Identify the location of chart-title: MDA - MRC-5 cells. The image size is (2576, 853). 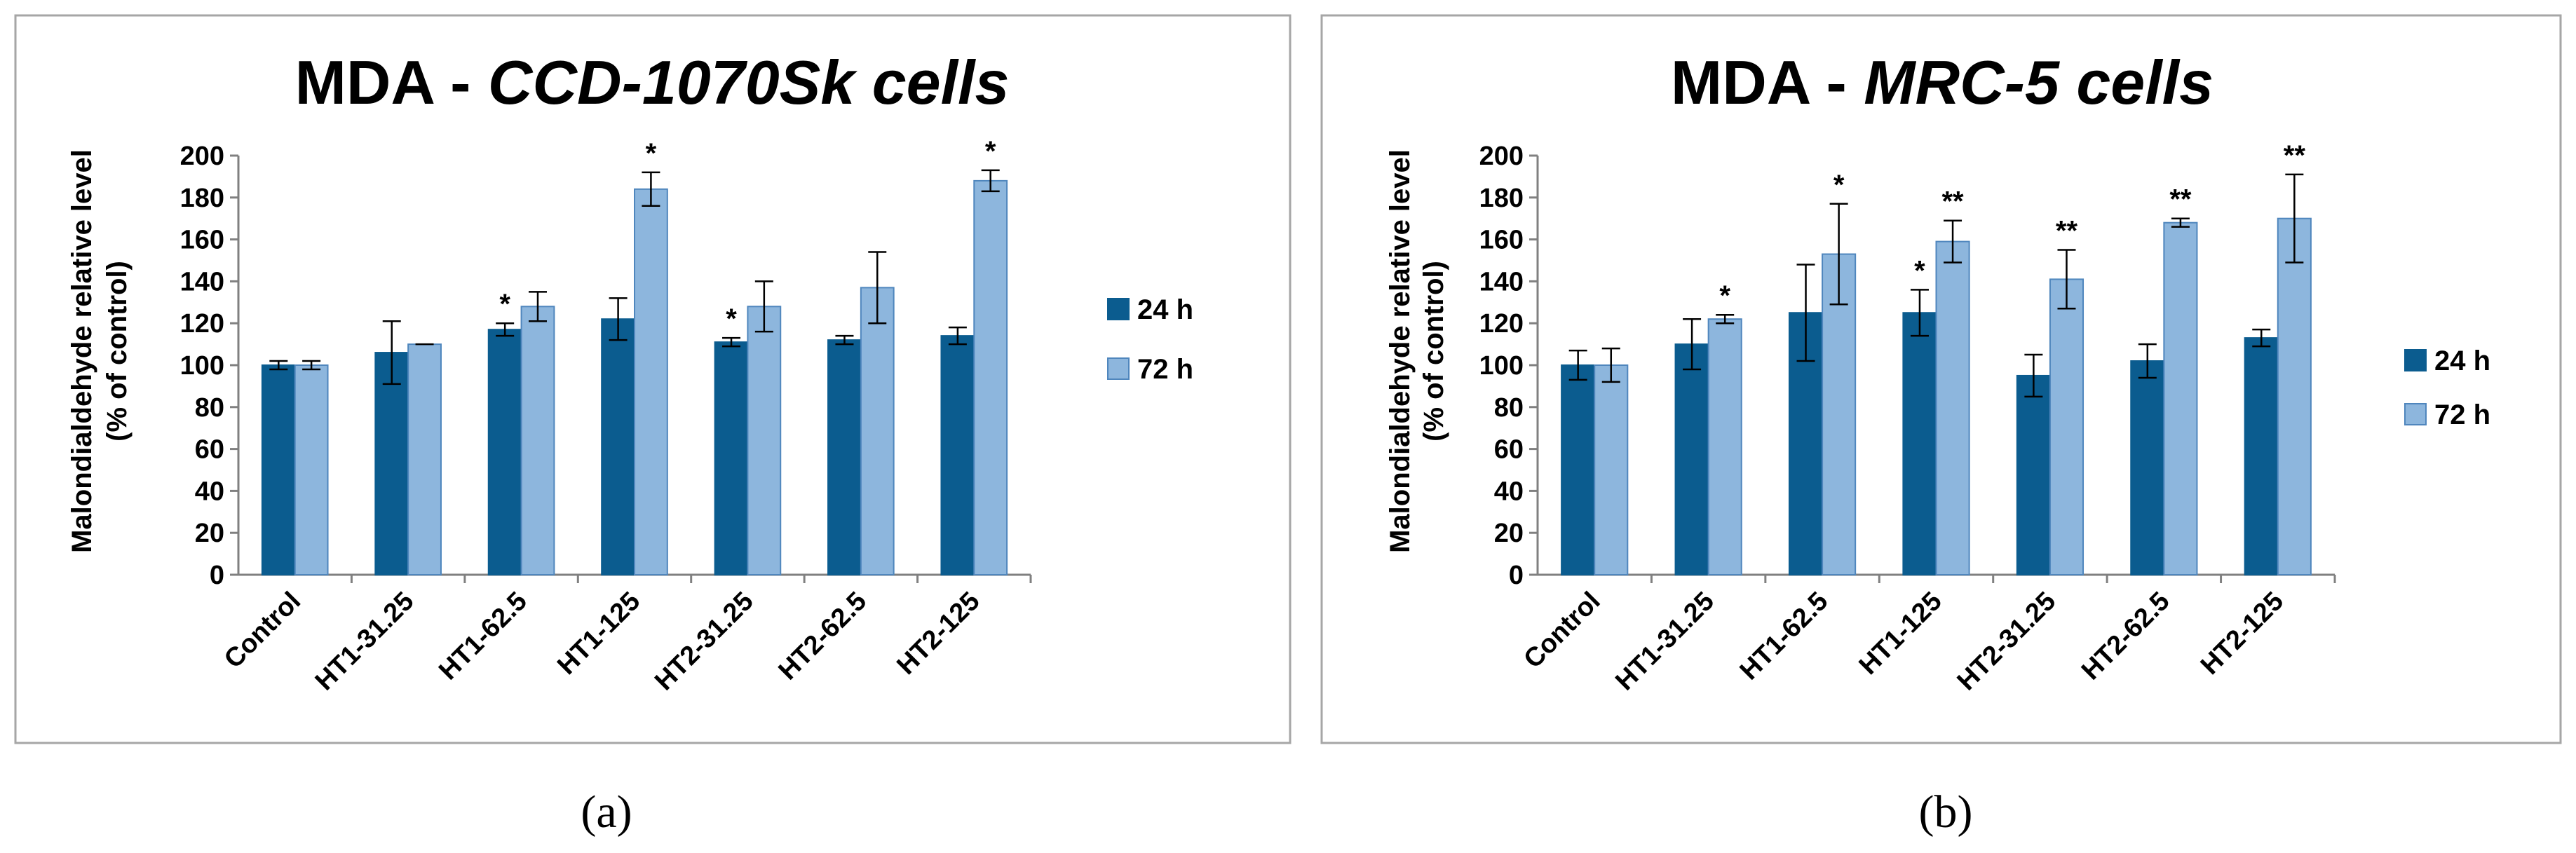
(1942, 83).